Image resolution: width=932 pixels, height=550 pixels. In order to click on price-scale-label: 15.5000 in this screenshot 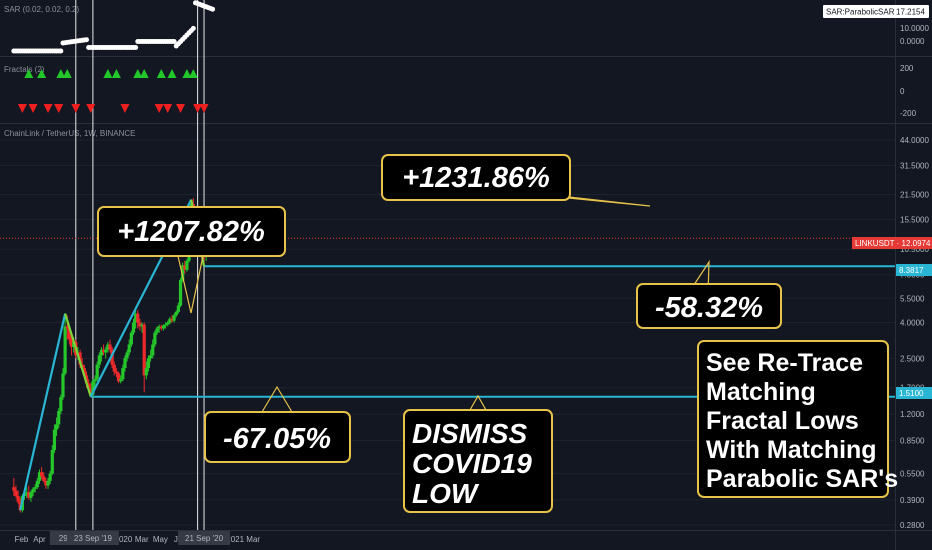, I will do `click(914, 219)`.